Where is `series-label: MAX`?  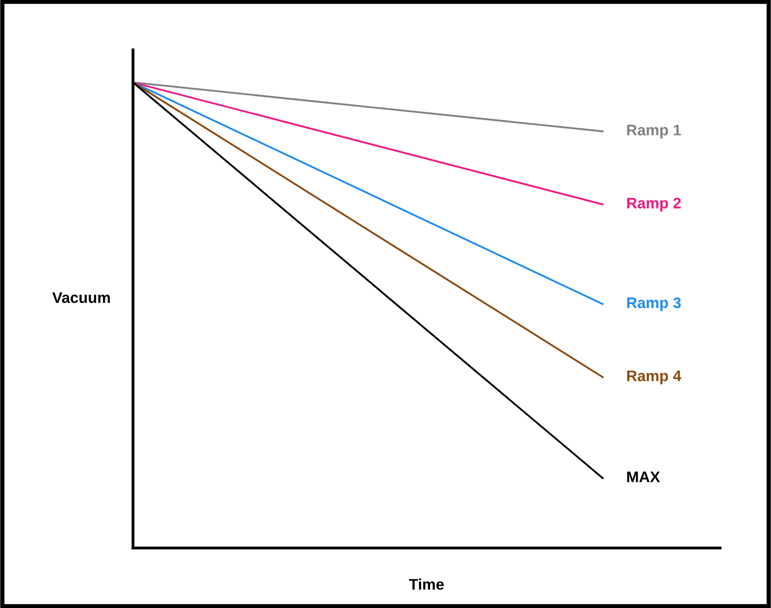 series-label: MAX is located at coordinates (643, 477).